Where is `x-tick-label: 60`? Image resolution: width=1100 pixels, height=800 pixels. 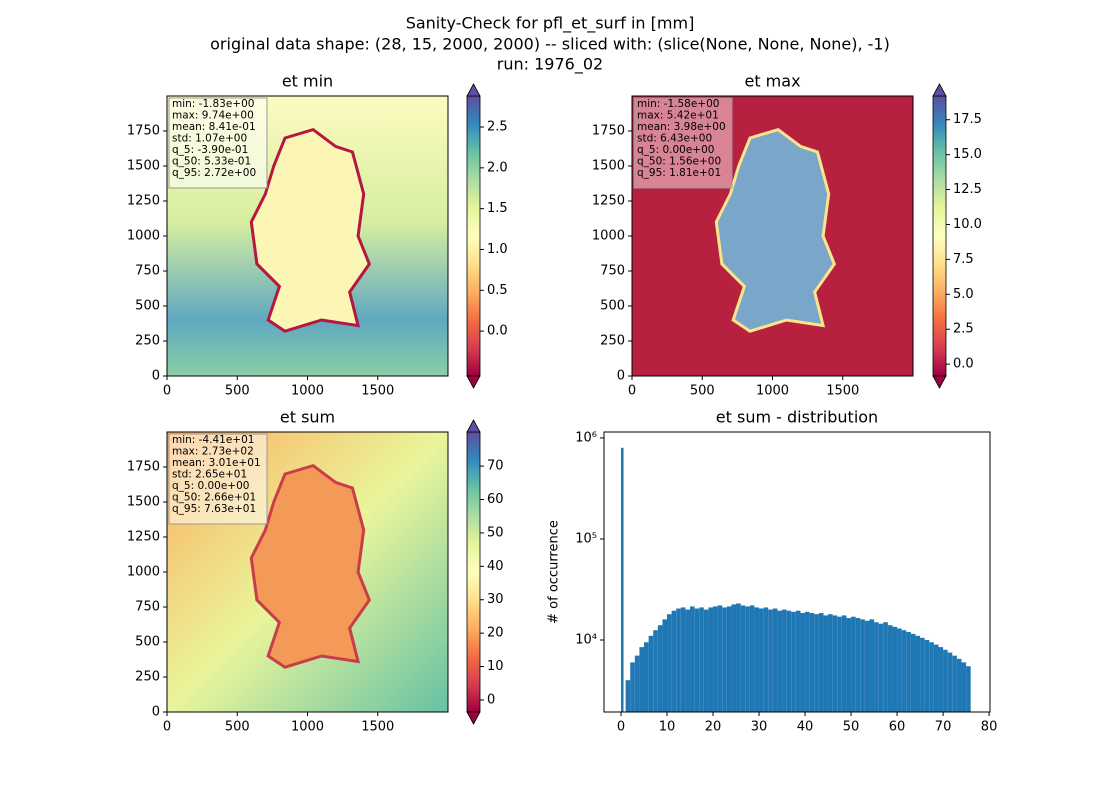 x-tick-label: 60 is located at coordinates (897, 727).